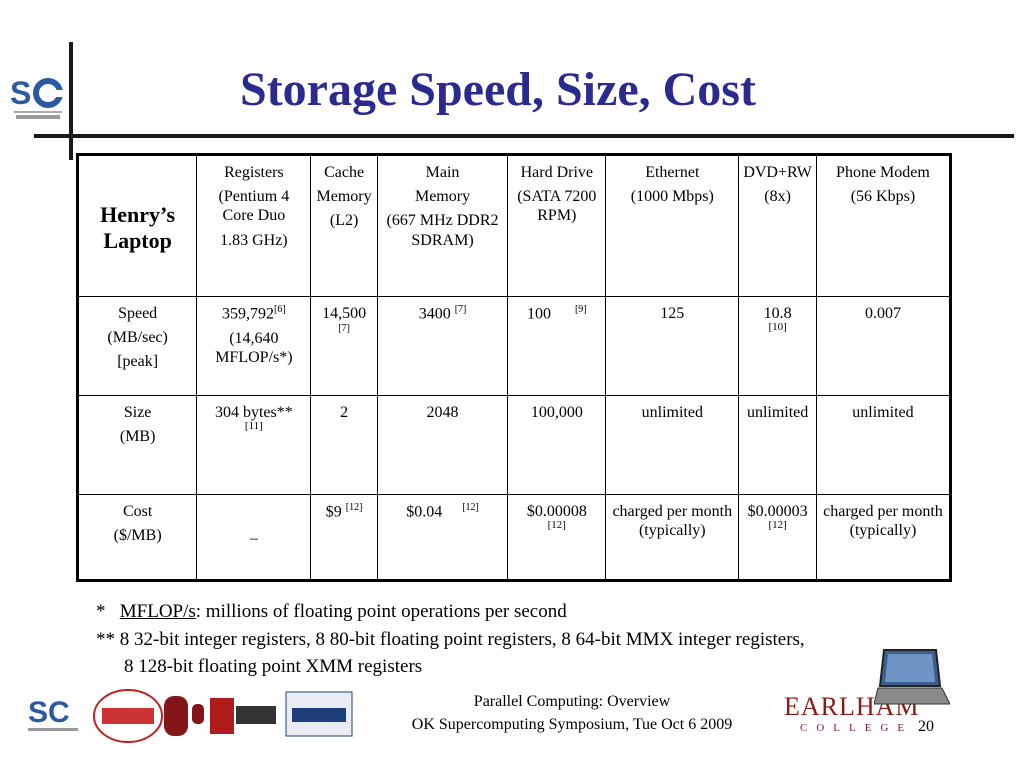 The height and width of the screenshot is (768, 1024). I want to click on table-cell: –, so click(254, 537).